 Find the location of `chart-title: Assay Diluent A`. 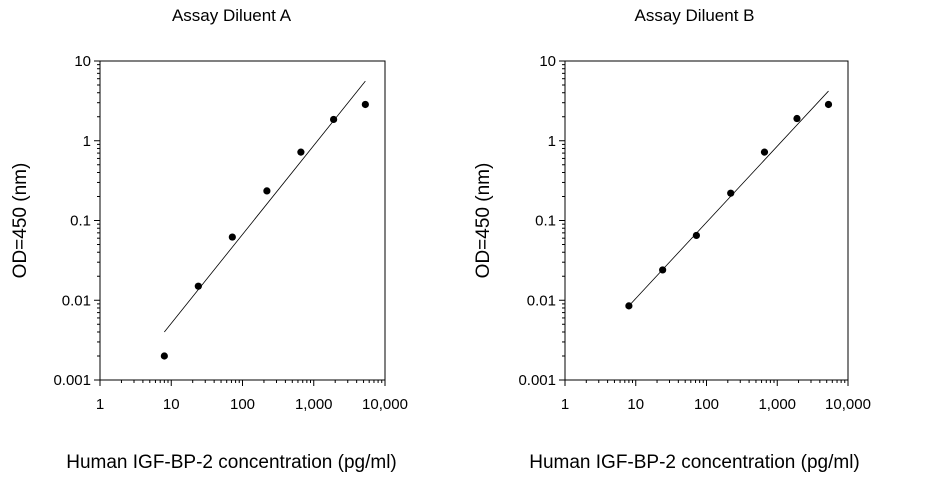

chart-title: Assay Diluent A is located at coordinates (231, 15).